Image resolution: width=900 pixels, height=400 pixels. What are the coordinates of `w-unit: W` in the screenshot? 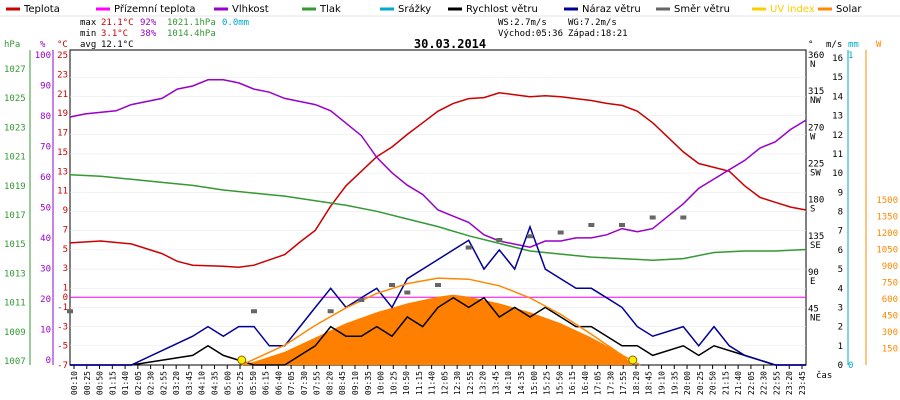 It's located at (879, 45).